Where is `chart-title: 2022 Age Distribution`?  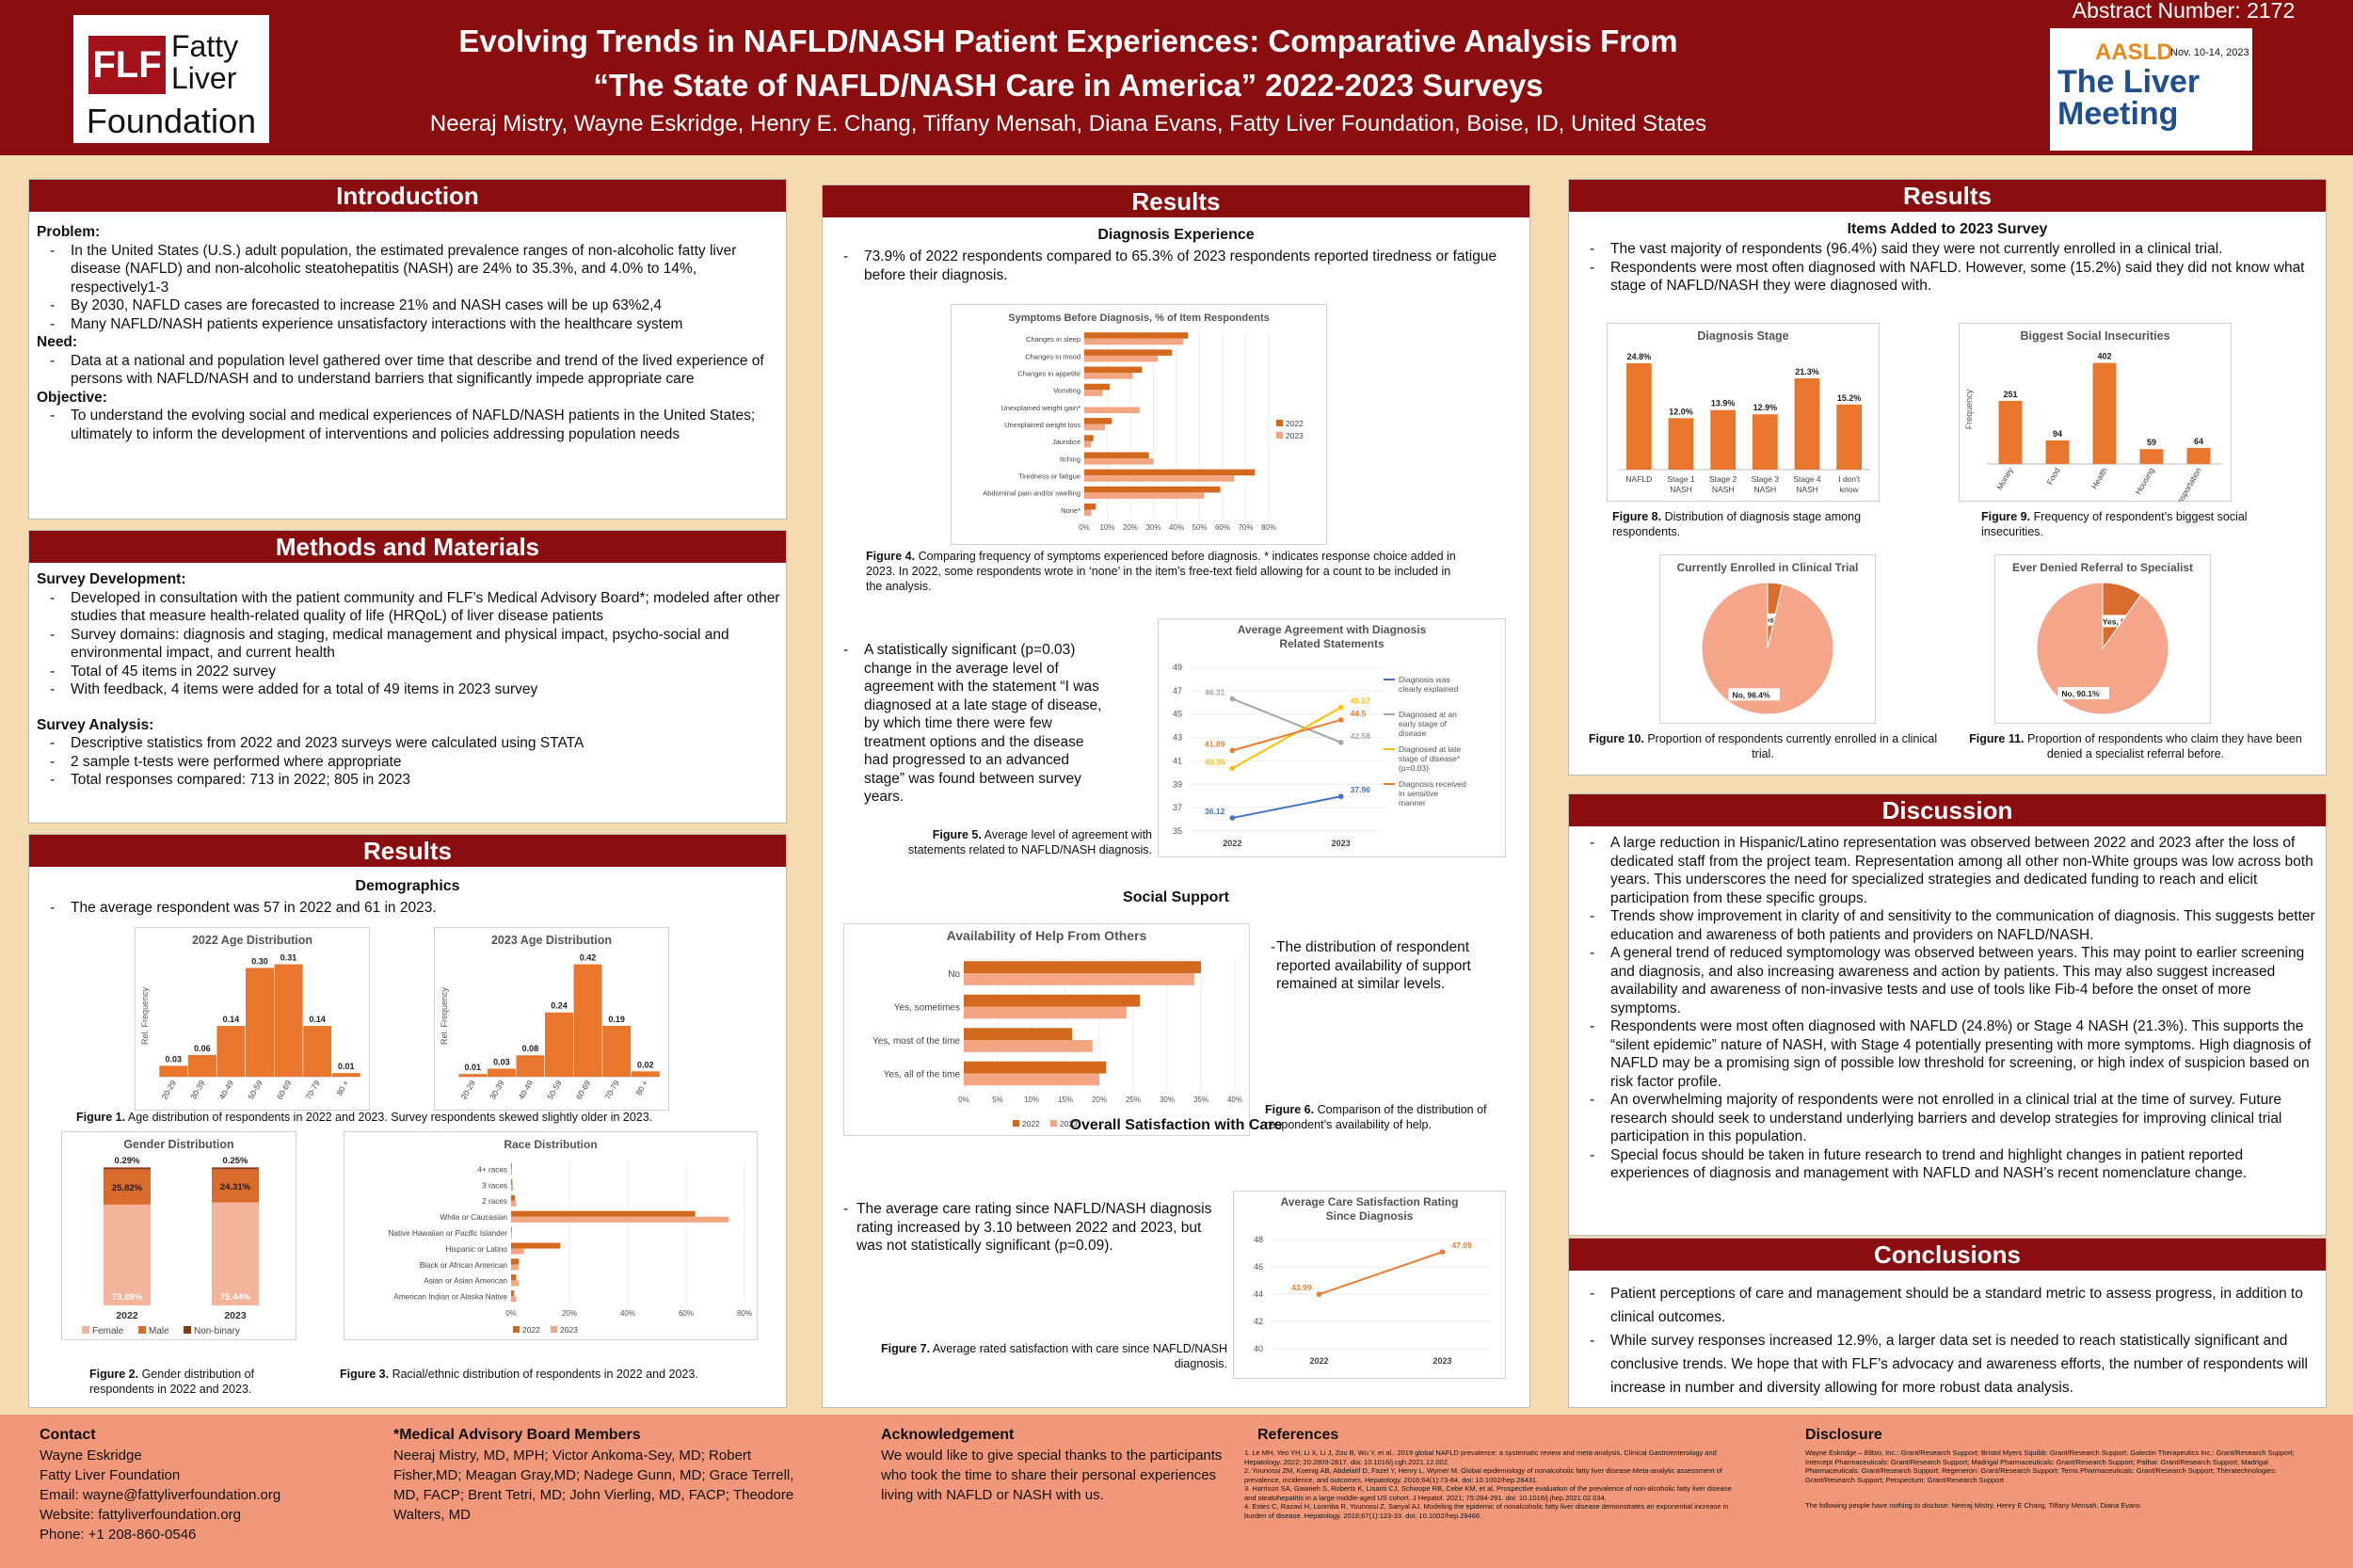 chart-title: 2022 Age Distribution is located at coordinates (252, 940).